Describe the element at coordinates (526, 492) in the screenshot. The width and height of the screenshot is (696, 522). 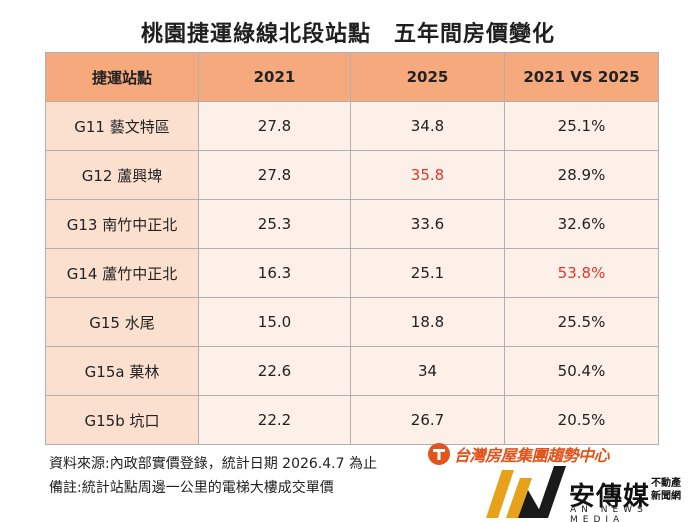
I see `an-news-logo-icon` at that location.